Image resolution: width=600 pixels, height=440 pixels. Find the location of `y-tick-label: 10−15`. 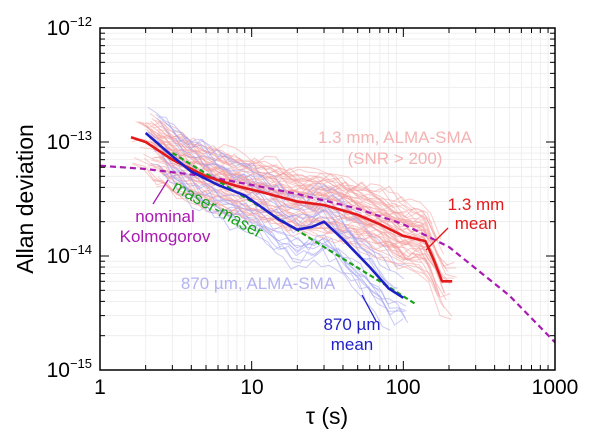

y-tick-label: 10−15 is located at coordinates (69, 369).